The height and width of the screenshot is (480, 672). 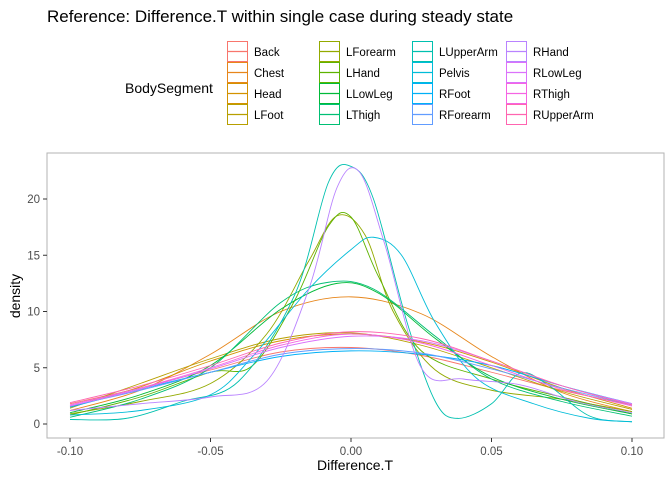 I want to click on legend-label: Head, so click(x=268, y=95).